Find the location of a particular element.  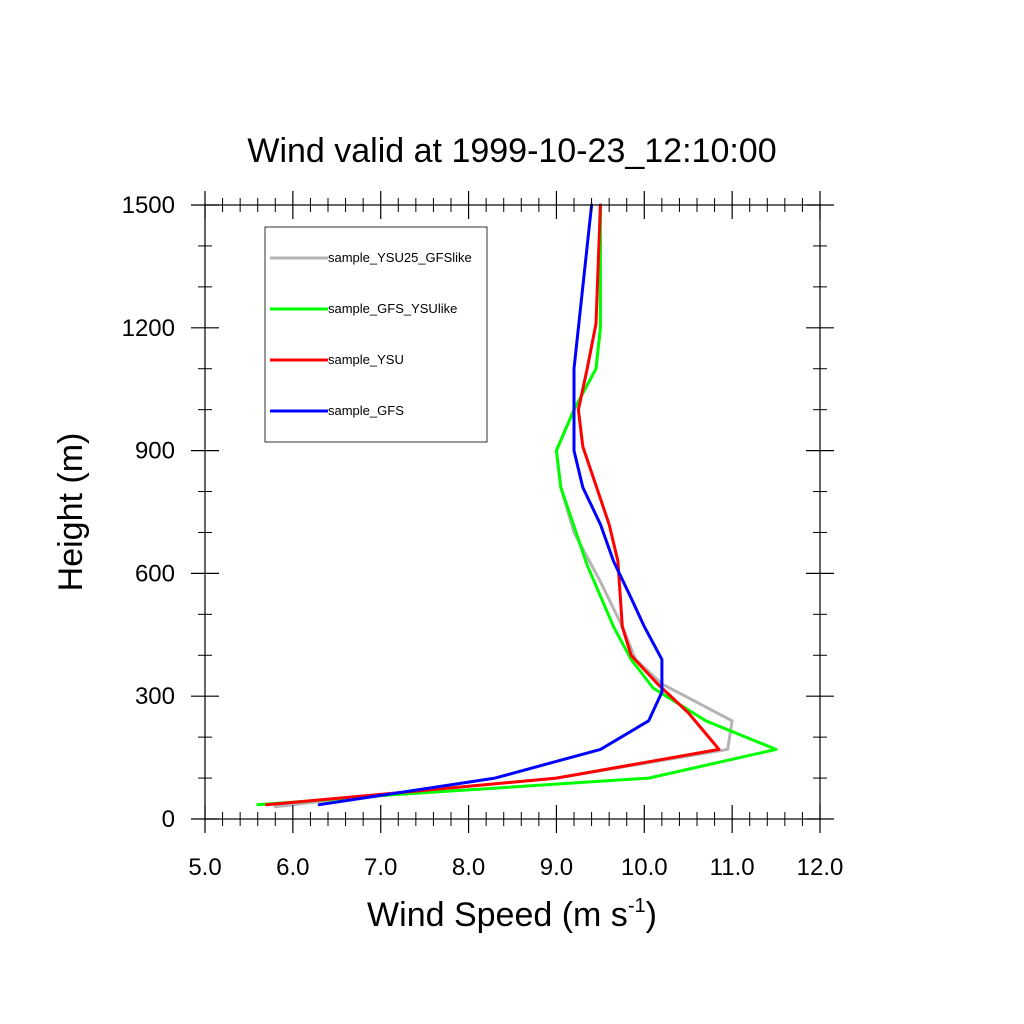

x-tick-label: 9.0 is located at coordinates (556, 867).